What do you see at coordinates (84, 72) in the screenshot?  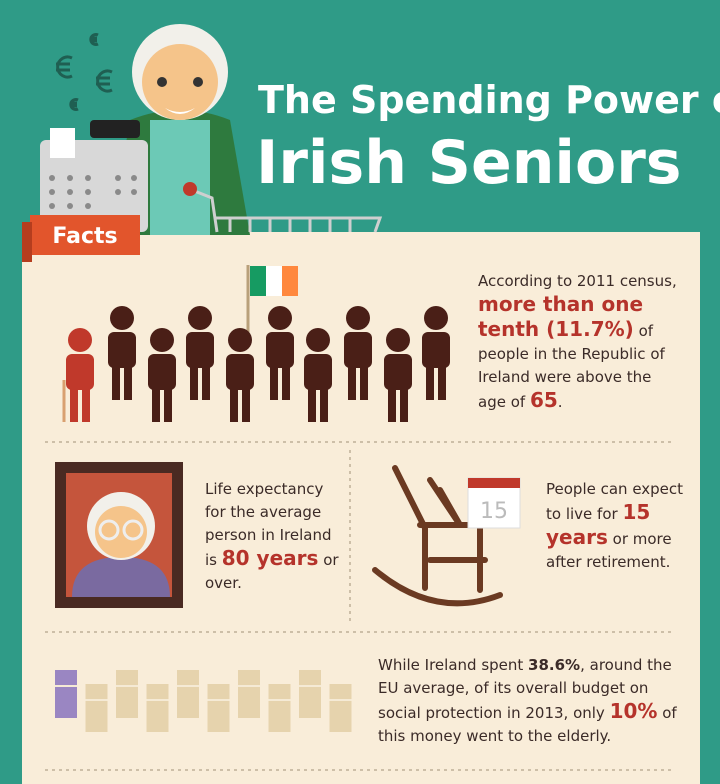 I see `euro-icons` at bounding box center [84, 72].